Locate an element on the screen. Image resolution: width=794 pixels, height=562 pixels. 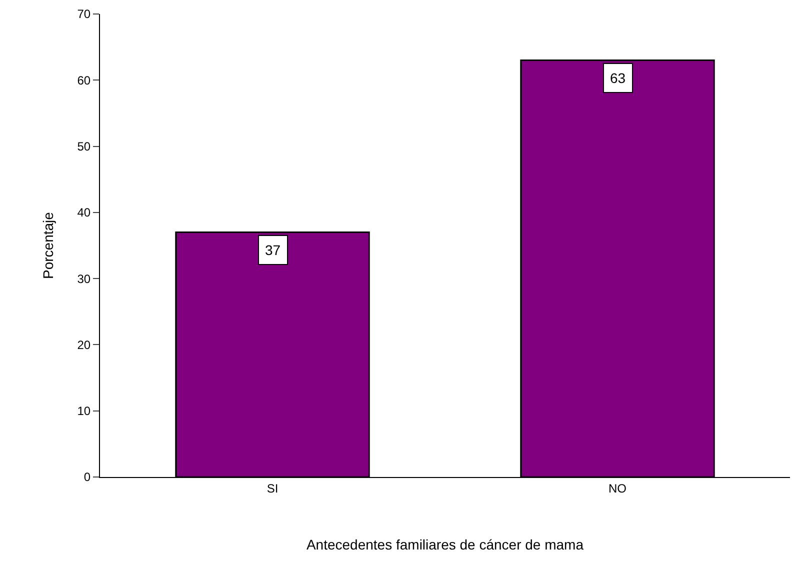
y-tick-label: 20 is located at coordinates (84, 345).